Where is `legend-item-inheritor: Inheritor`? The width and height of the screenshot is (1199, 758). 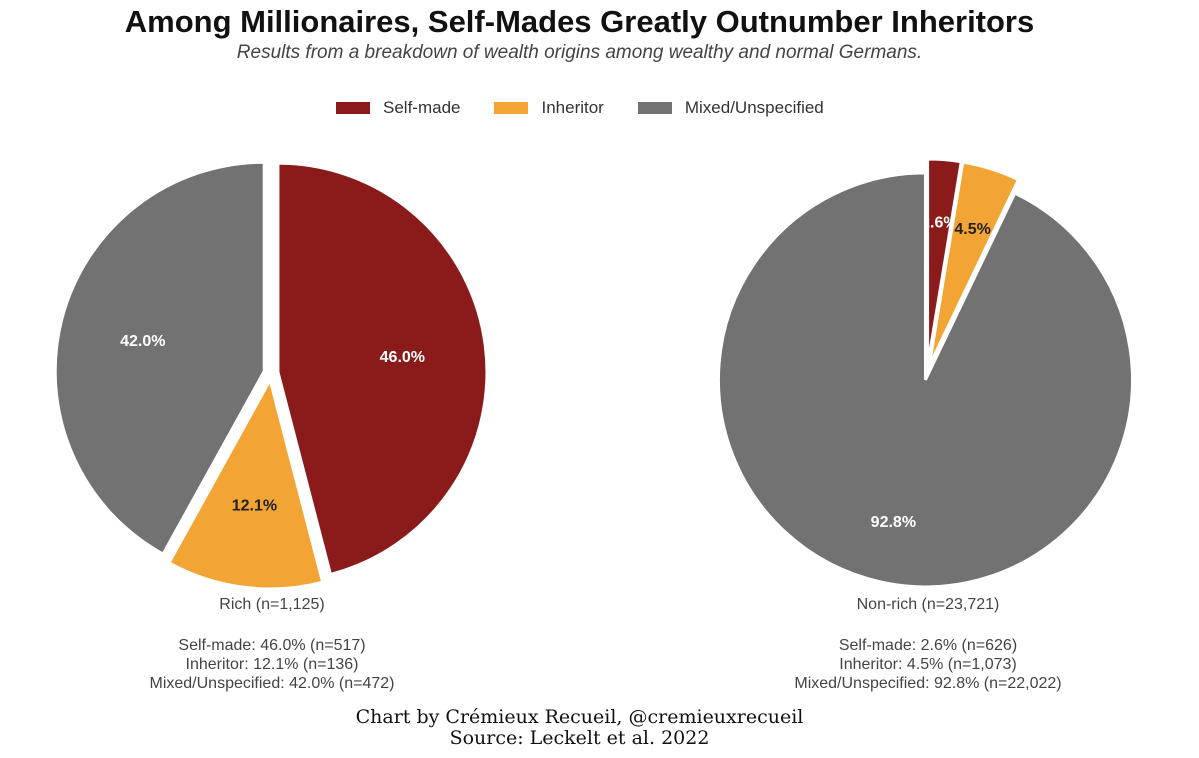
legend-item-inheritor: Inheritor is located at coordinates (549, 108).